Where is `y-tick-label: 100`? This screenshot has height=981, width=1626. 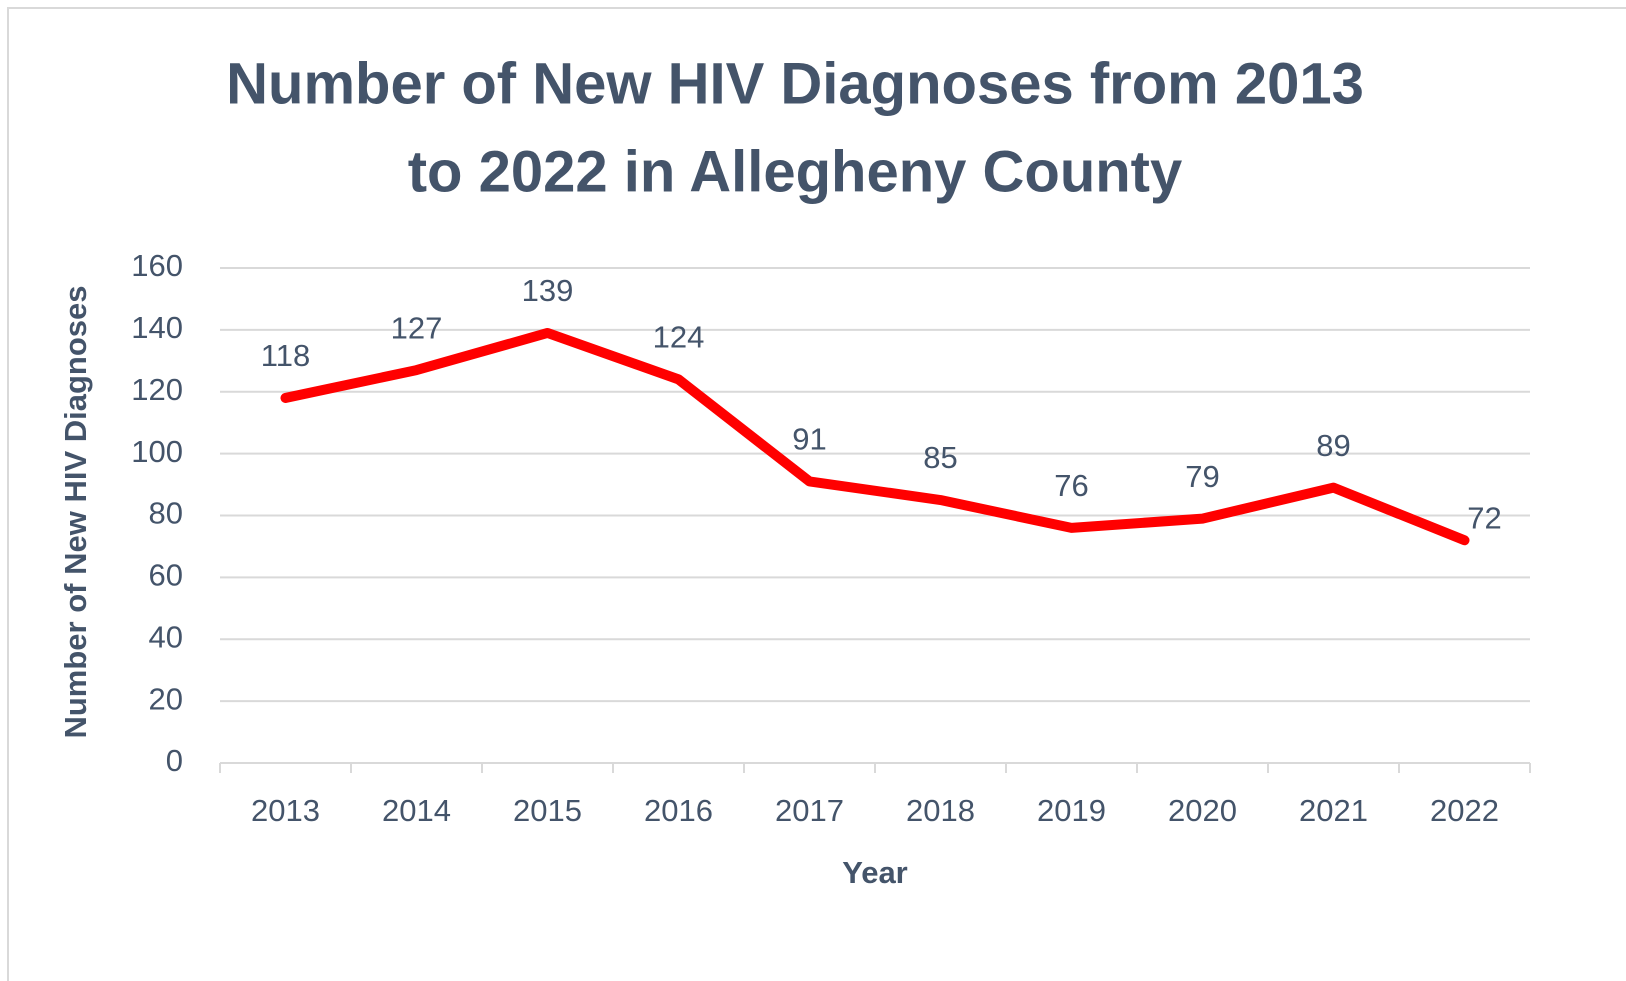
y-tick-label: 100 is located at coordinates (157, 451).